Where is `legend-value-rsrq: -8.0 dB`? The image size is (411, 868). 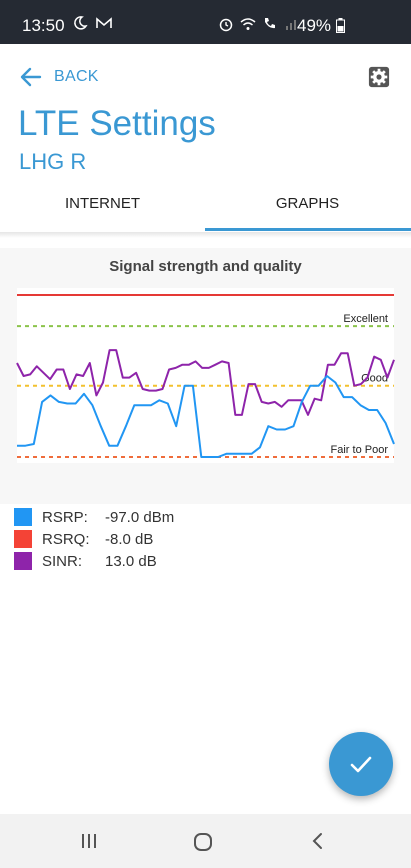
legend-value-rsrq: -8.0 dB is located at coordinates (129, 539).